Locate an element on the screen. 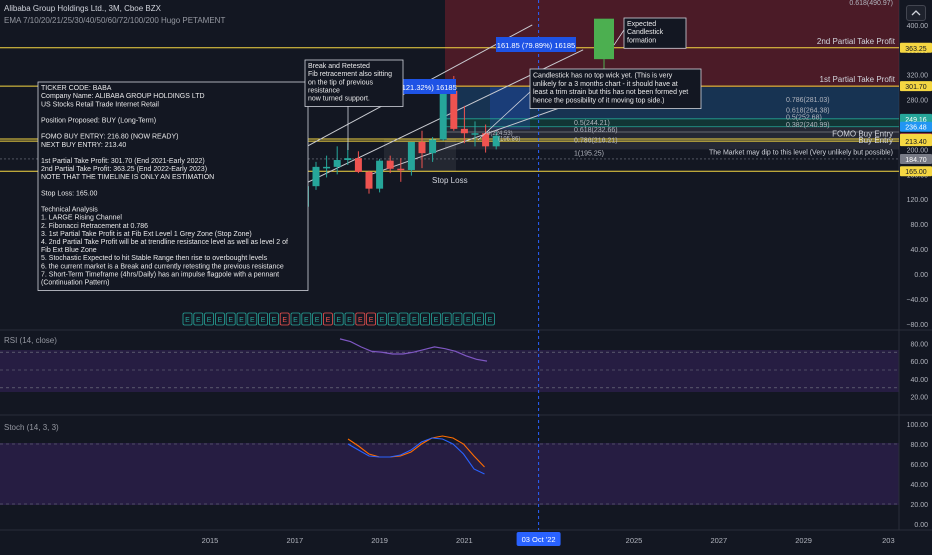  price-axis-tick: −40.00 is located at coordinates (917, 300).